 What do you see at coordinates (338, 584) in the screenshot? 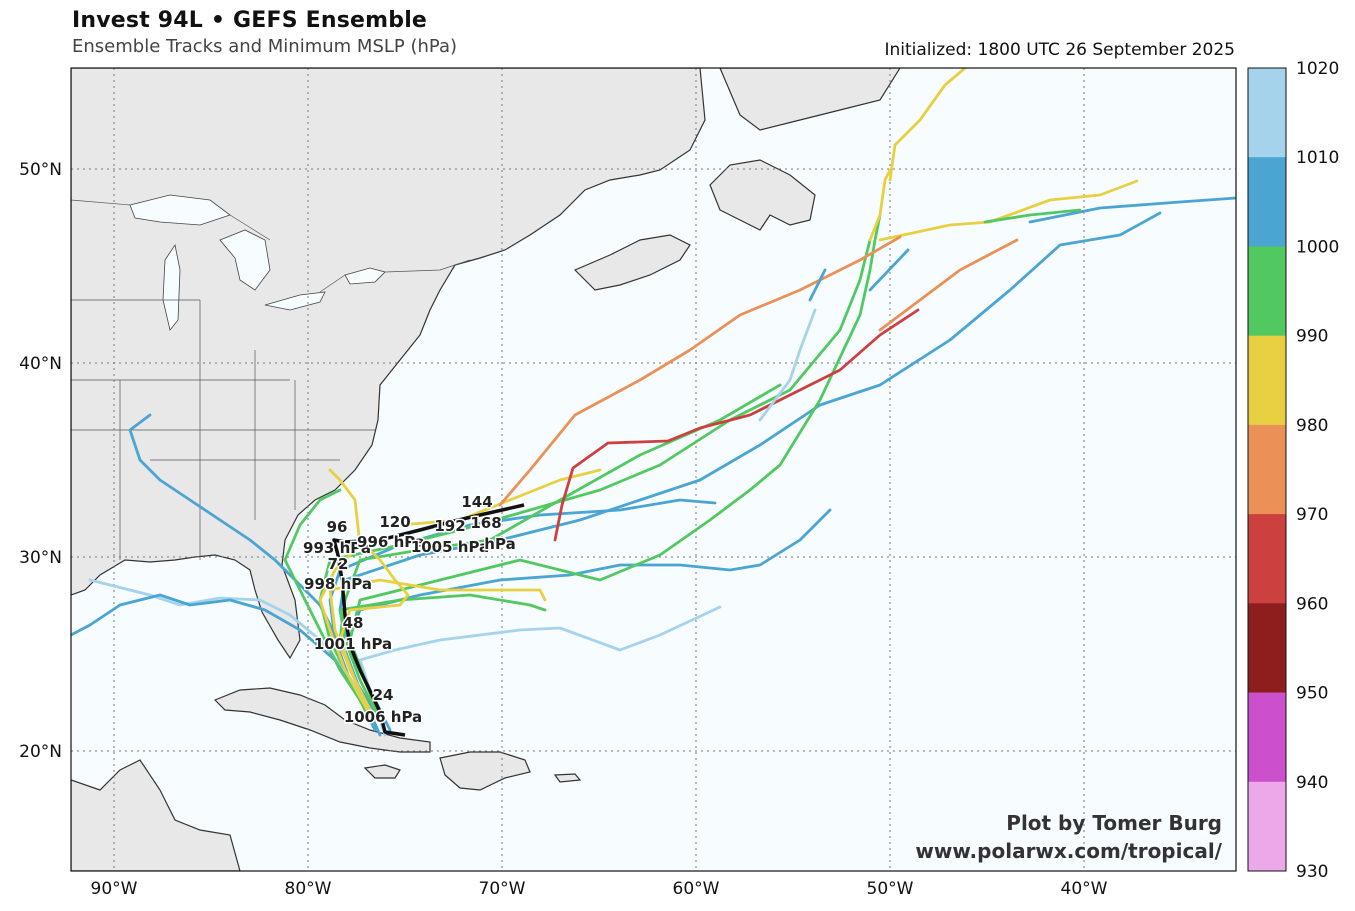
I see `track-pressure-label: 998 hPa` at bounding box center [338, 584].